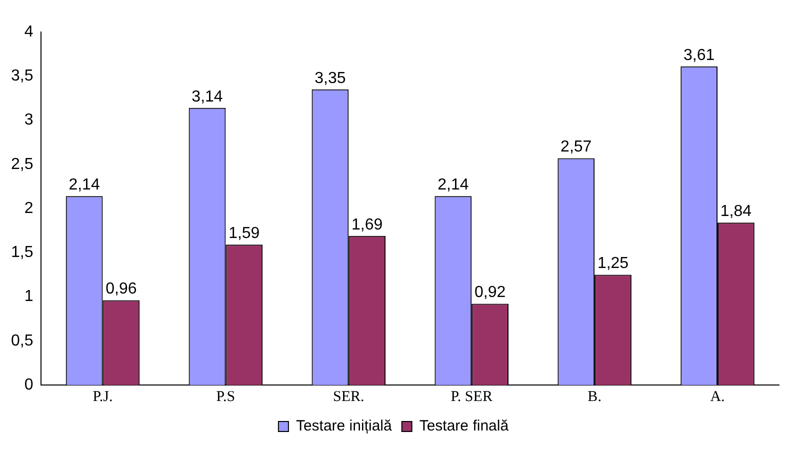 This screenshot has width=807, height=452. I want to click on data-label: 1,84, so click(736, 211).